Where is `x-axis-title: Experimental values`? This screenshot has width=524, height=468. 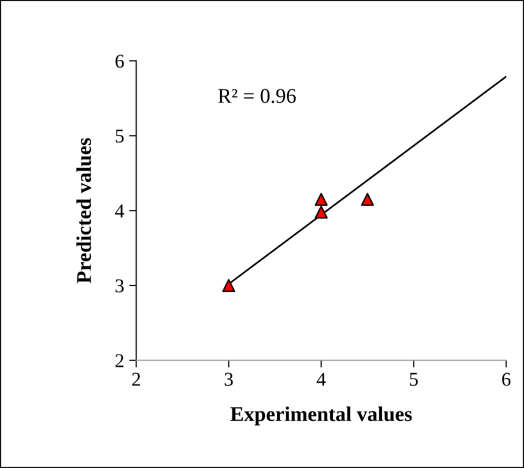
x-axis-title: Experimental values is located at coordinates (321, 416).